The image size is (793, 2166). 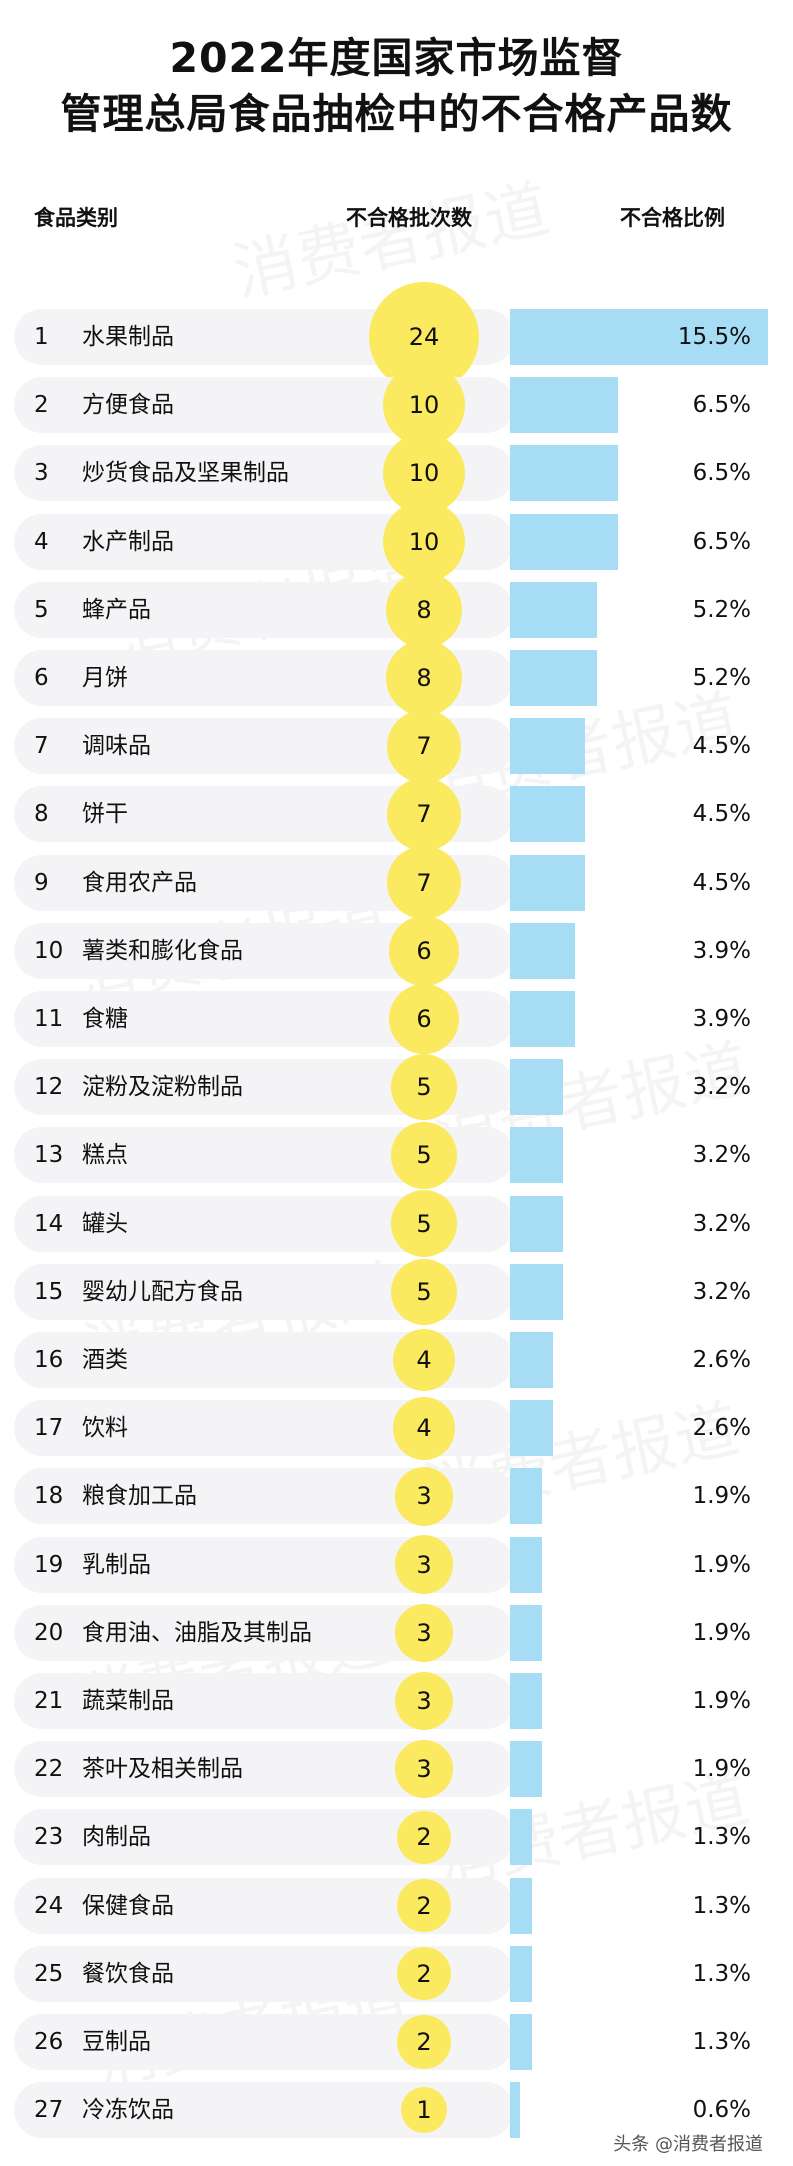 What do you see at coordinates (49, 1223) in the screenshot?
I see `row-rank: 14` at bounding box center [49, 1223].